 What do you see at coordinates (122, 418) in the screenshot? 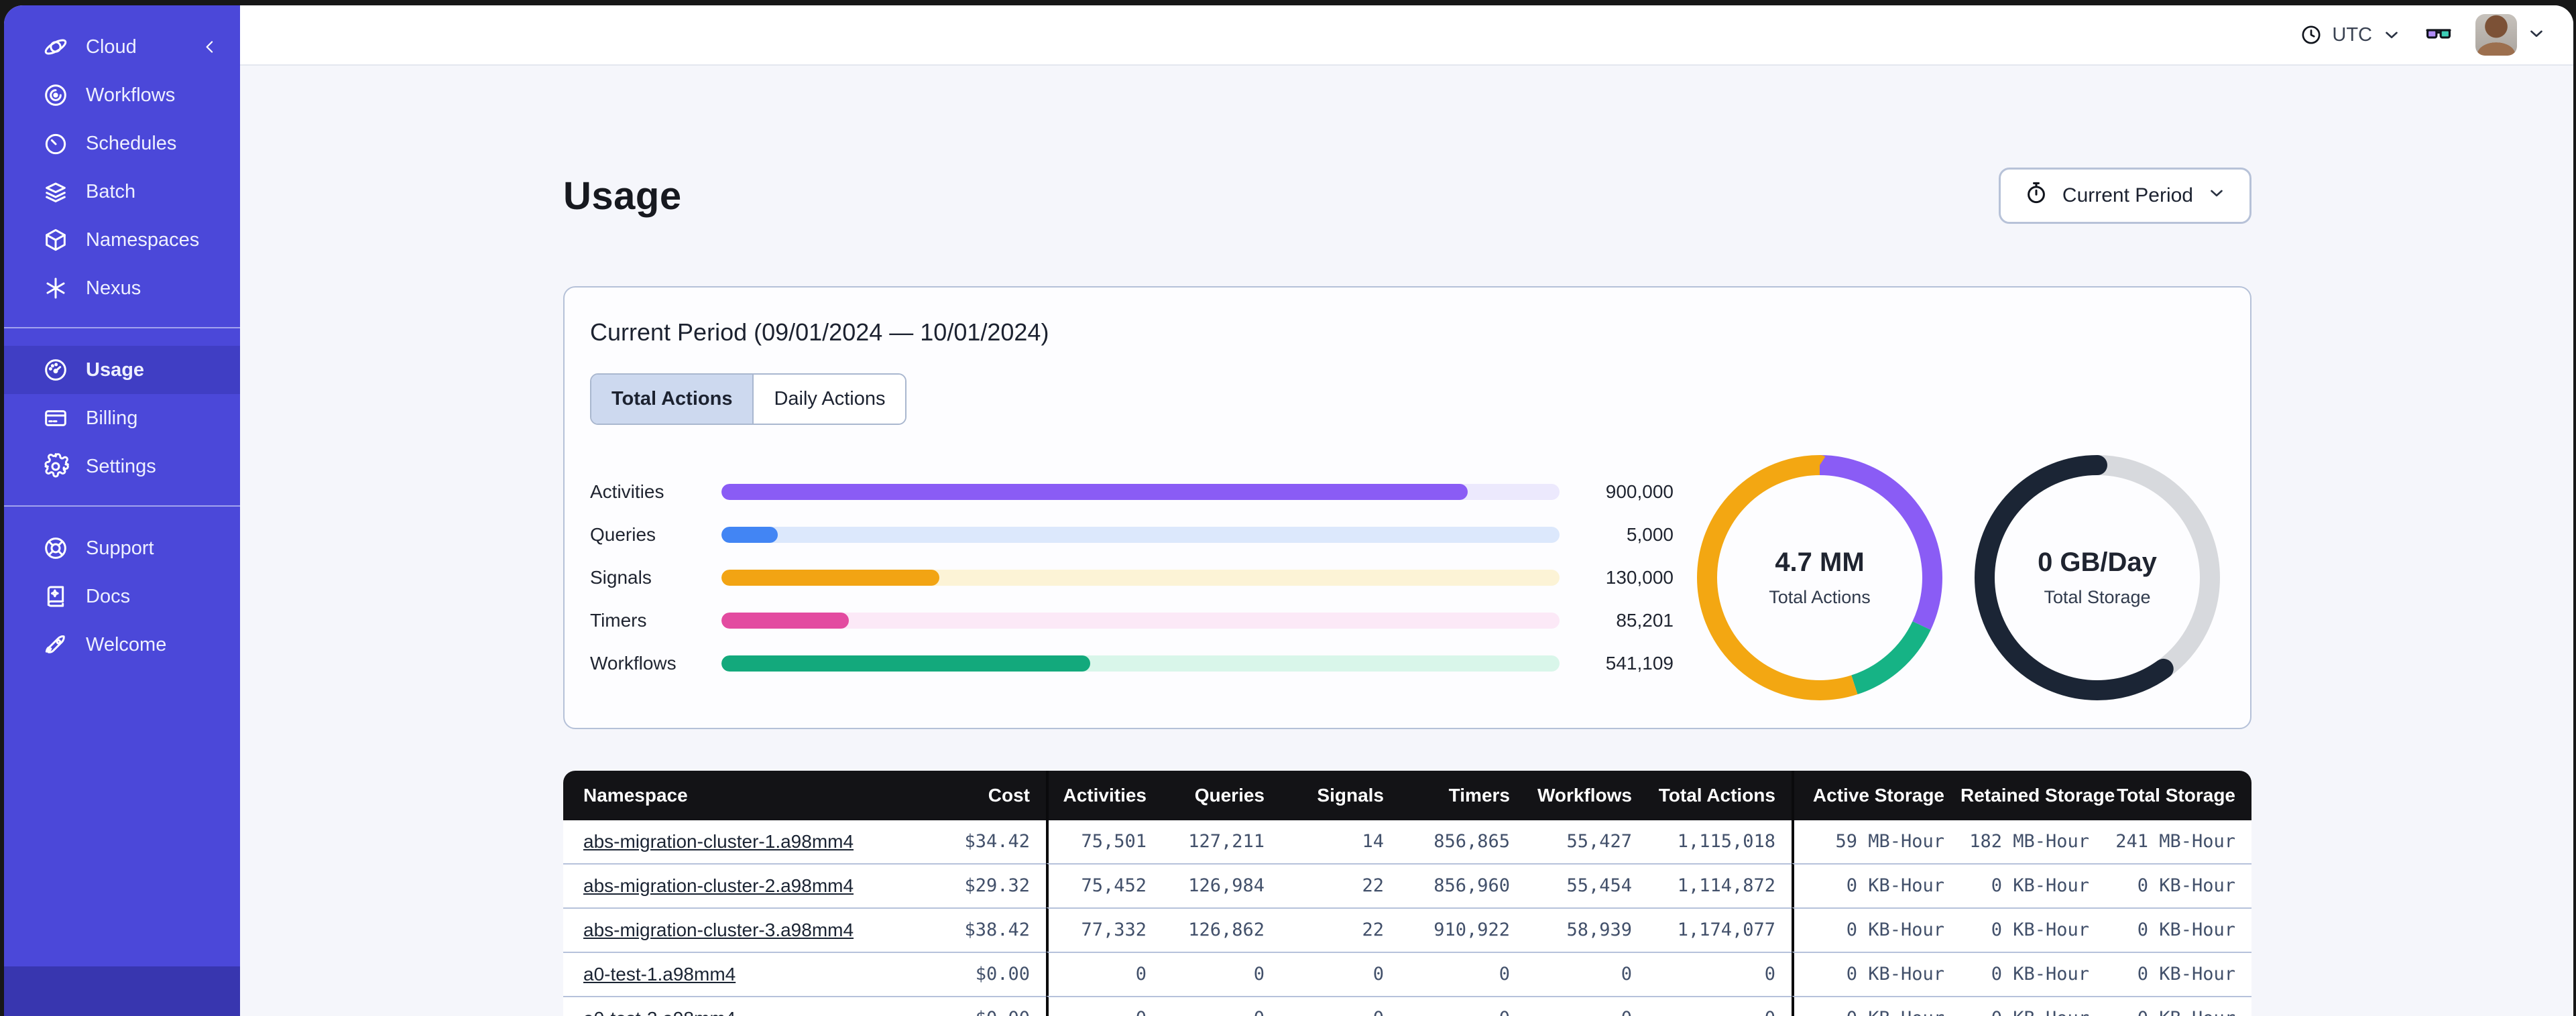
I see `sidebar-item-billing: Billing` at bounding box center [122, 418].